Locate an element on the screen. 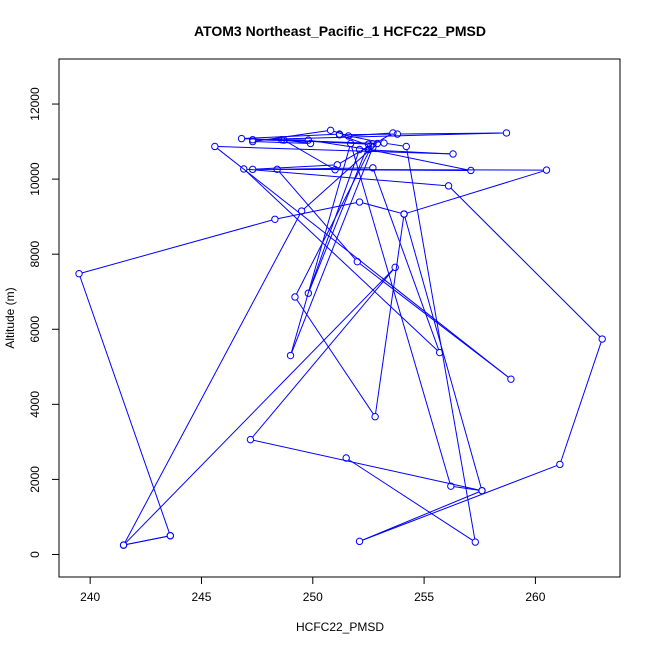  x-tick-label: 250 is located at coordinates (313, 597).